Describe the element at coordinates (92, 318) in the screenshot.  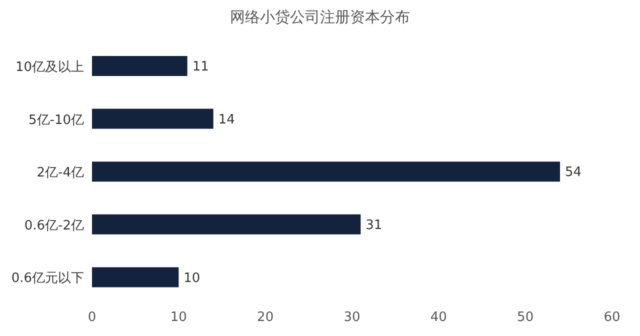
I see `x-tick-label: 0` at that location.